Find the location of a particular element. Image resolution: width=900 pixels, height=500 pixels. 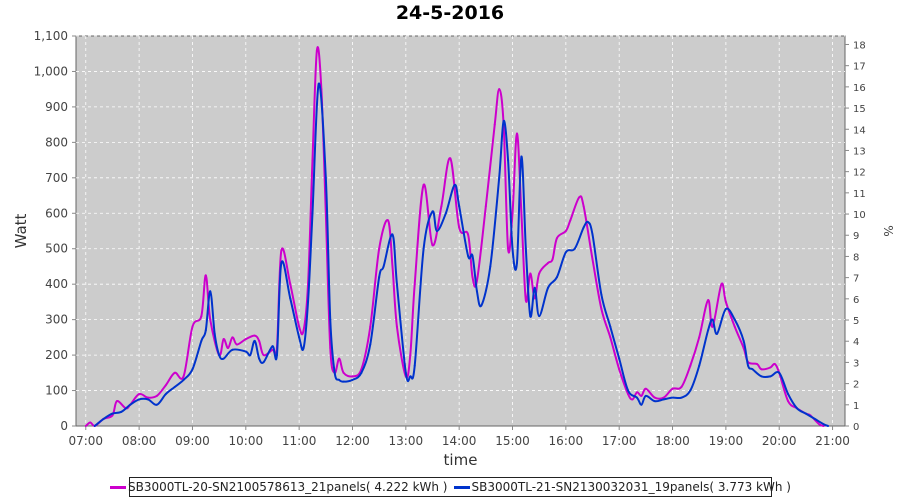

y2-tick-label: 3 is located at coordinates (856, 363).